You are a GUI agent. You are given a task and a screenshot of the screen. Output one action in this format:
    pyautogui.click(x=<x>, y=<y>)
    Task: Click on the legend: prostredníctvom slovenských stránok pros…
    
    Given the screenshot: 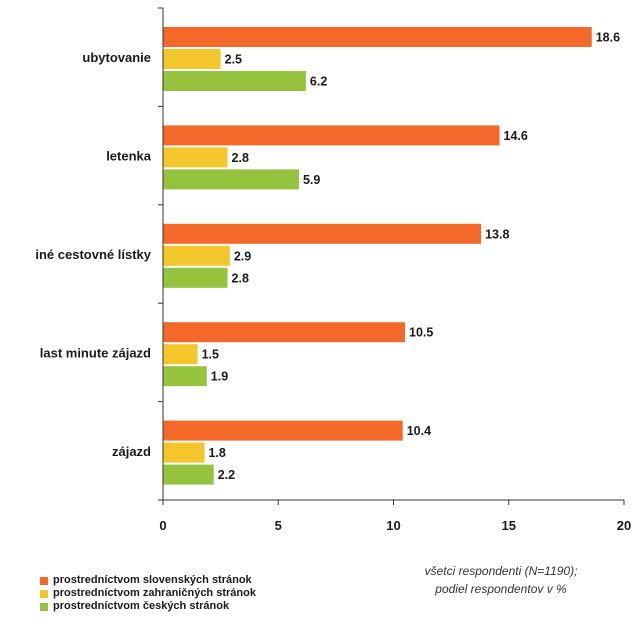 What is the action you would take?
    pyautogui.click(x=148, y=593)
    